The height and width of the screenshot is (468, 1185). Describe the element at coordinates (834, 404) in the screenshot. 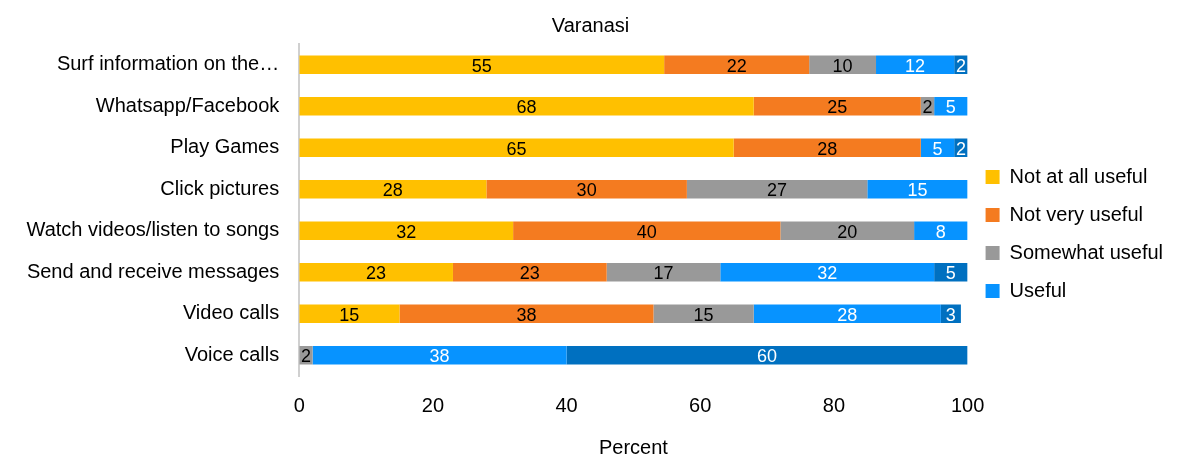

I see `x-tick-label: 80` at that location.